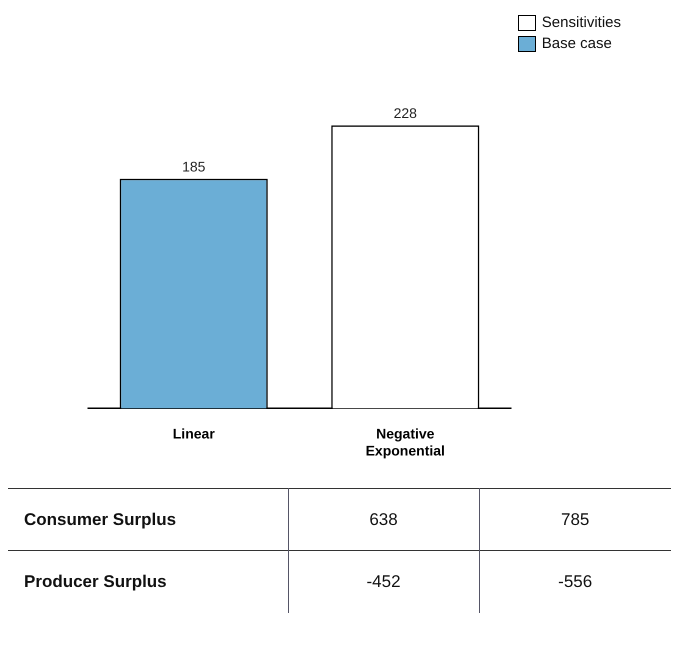  What do you see at coordinates (100, 519) in the screenshot?
I see `text: Consumer Surplus` at bounding box center [100, 519].